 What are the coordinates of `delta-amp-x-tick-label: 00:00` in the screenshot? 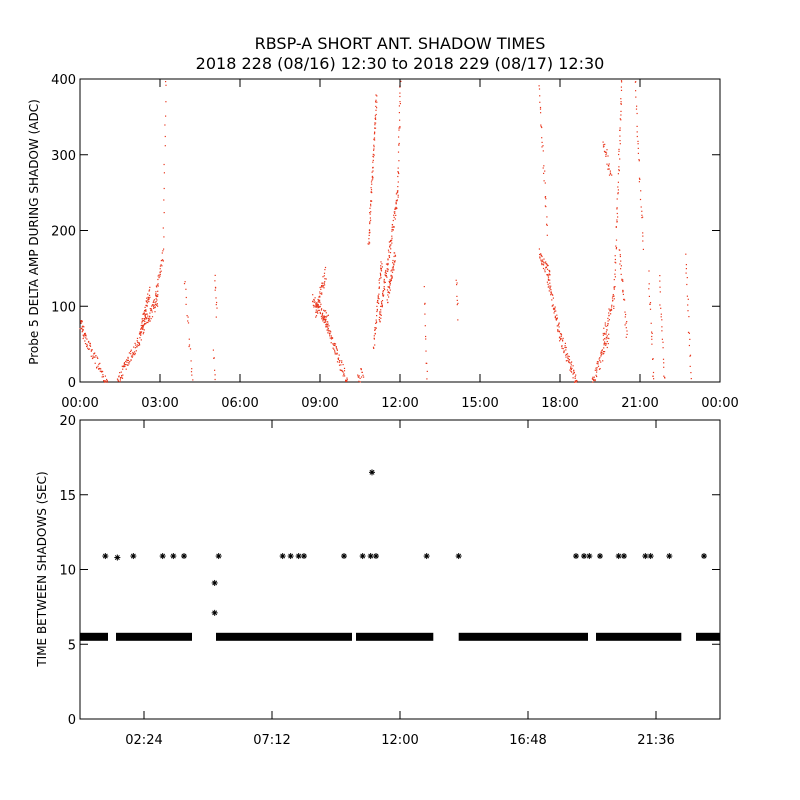 It's located at (79, 403).